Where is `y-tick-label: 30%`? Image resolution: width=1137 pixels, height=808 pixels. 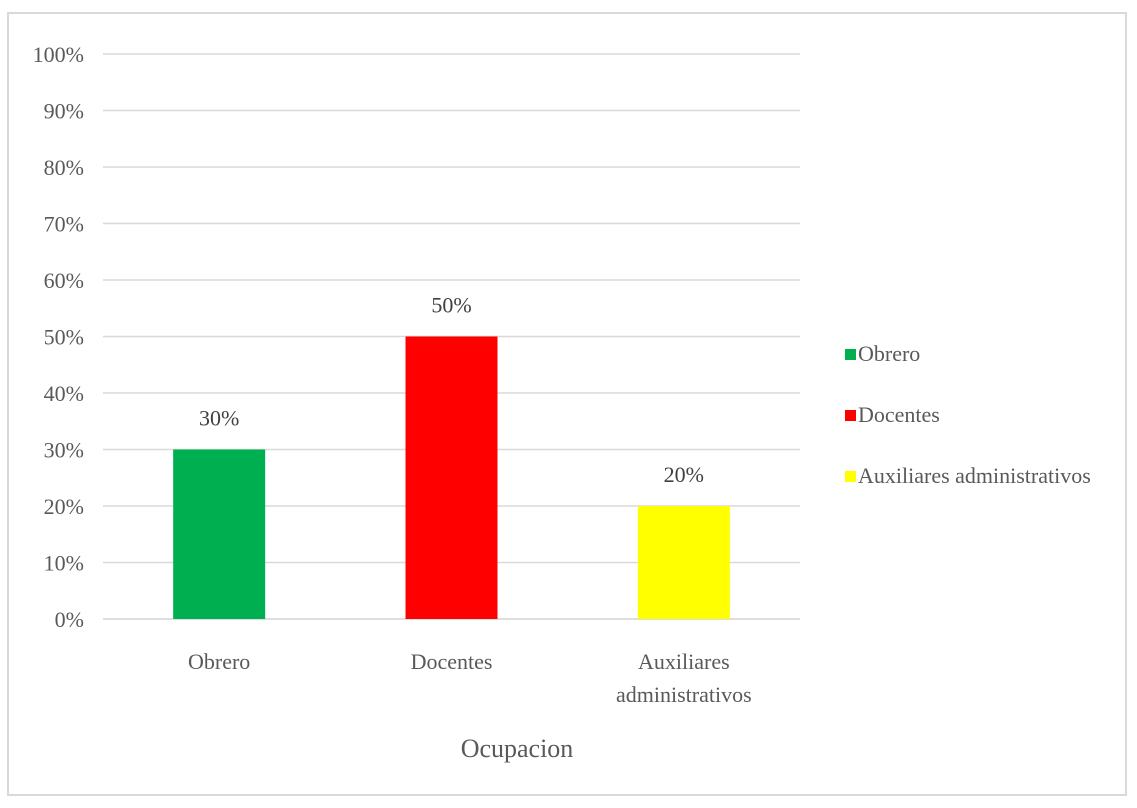 y-tick-label: 30% is located at coordinates (64, 450).